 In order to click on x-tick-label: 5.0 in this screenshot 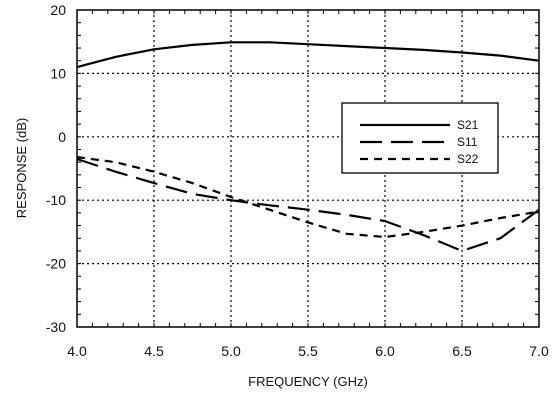, I will do `click(231, 351)`.